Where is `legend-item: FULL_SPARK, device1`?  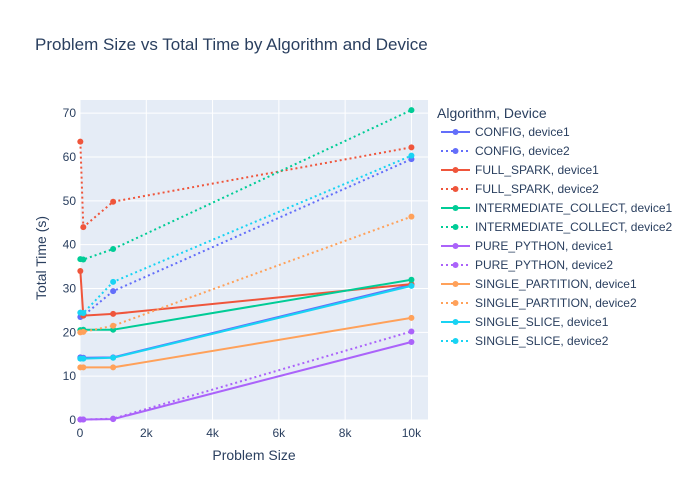
legend-item: FULL_SPARK, device1 is located at coordinates (520, 170).